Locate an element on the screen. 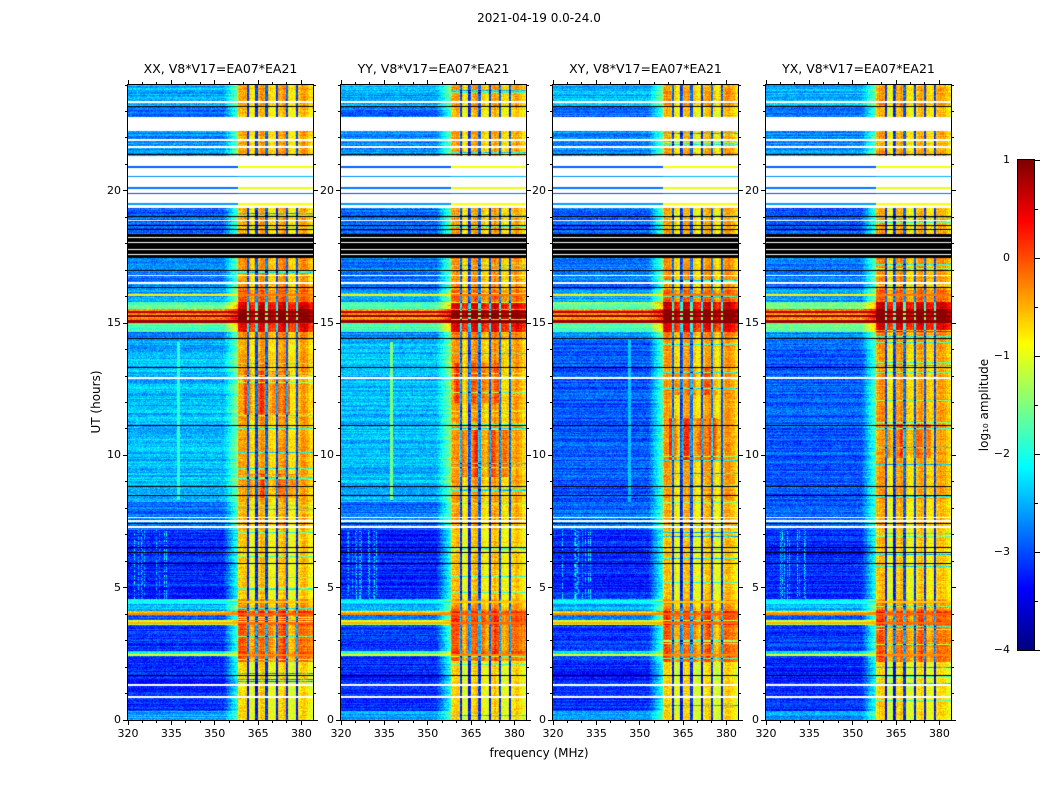 The height and width of the screenshot is (800, 1050). panel-title-yy: YY, V8*V17=EA07*EA21 is located at coordinates (433, 68).